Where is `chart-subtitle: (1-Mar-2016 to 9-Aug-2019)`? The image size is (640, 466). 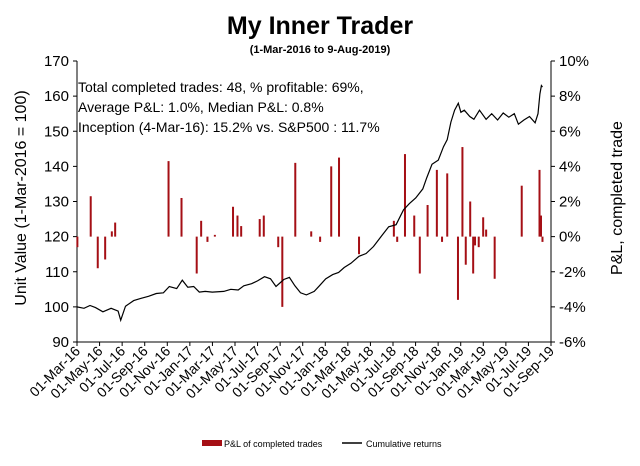
chart-subtitle: (1-Mar-2016 to 9-Aug-2019) is located at coordinates (320, 50).